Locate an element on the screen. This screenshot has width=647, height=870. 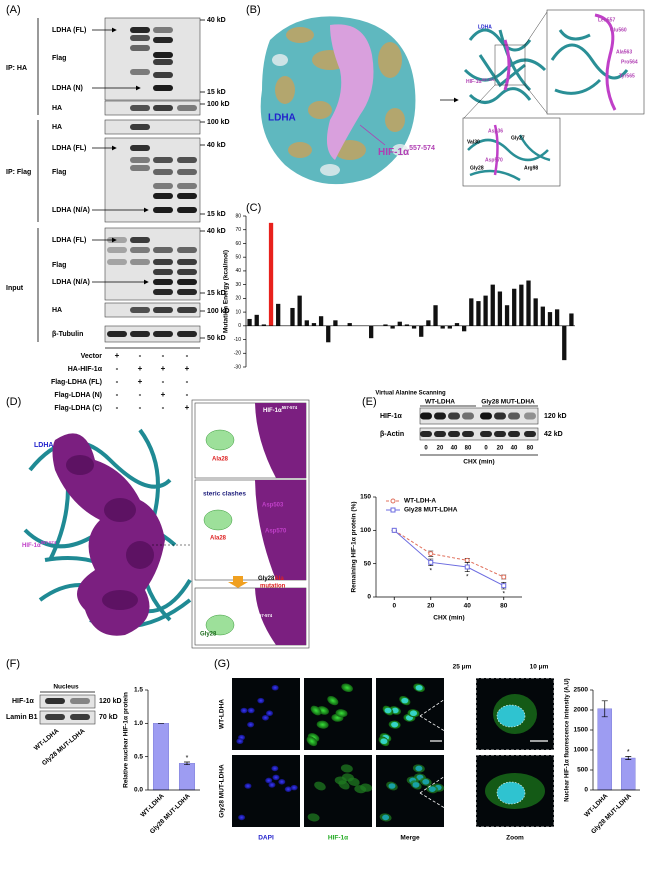
lane-label: 0 is located at coordinates (426, 449).